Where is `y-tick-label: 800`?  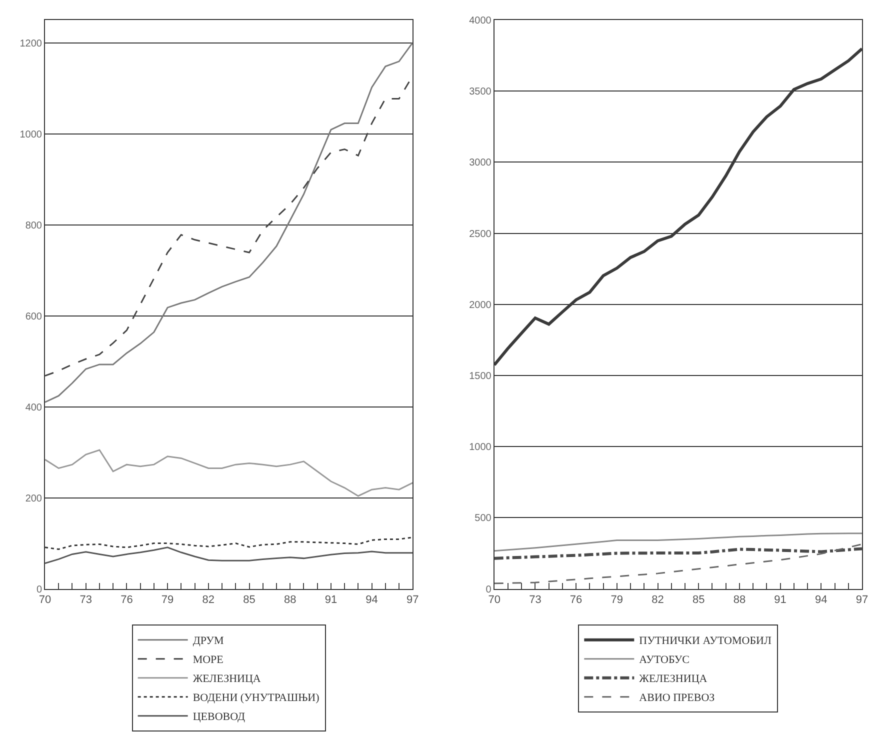
y-tick-label: 800 is located at coordinates (33, 226).